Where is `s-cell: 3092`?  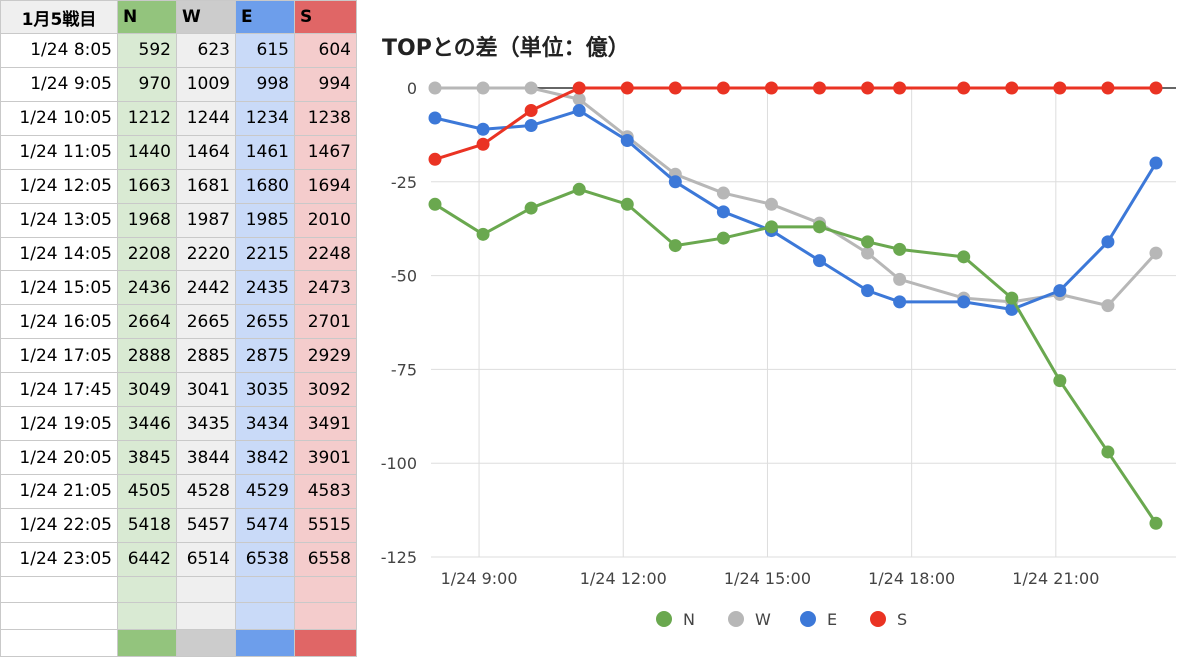
s-cell: 3092 is located at coordinates (325, 390).